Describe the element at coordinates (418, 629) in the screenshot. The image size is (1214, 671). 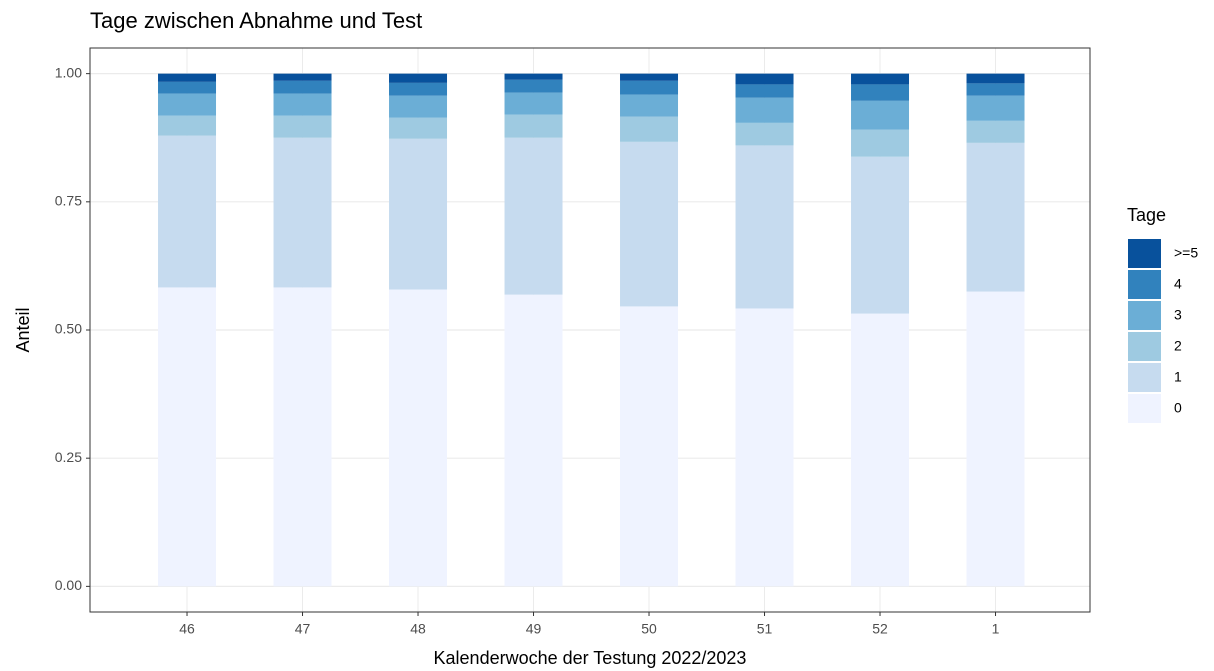
I see `x-tick-label: 48` at that location.